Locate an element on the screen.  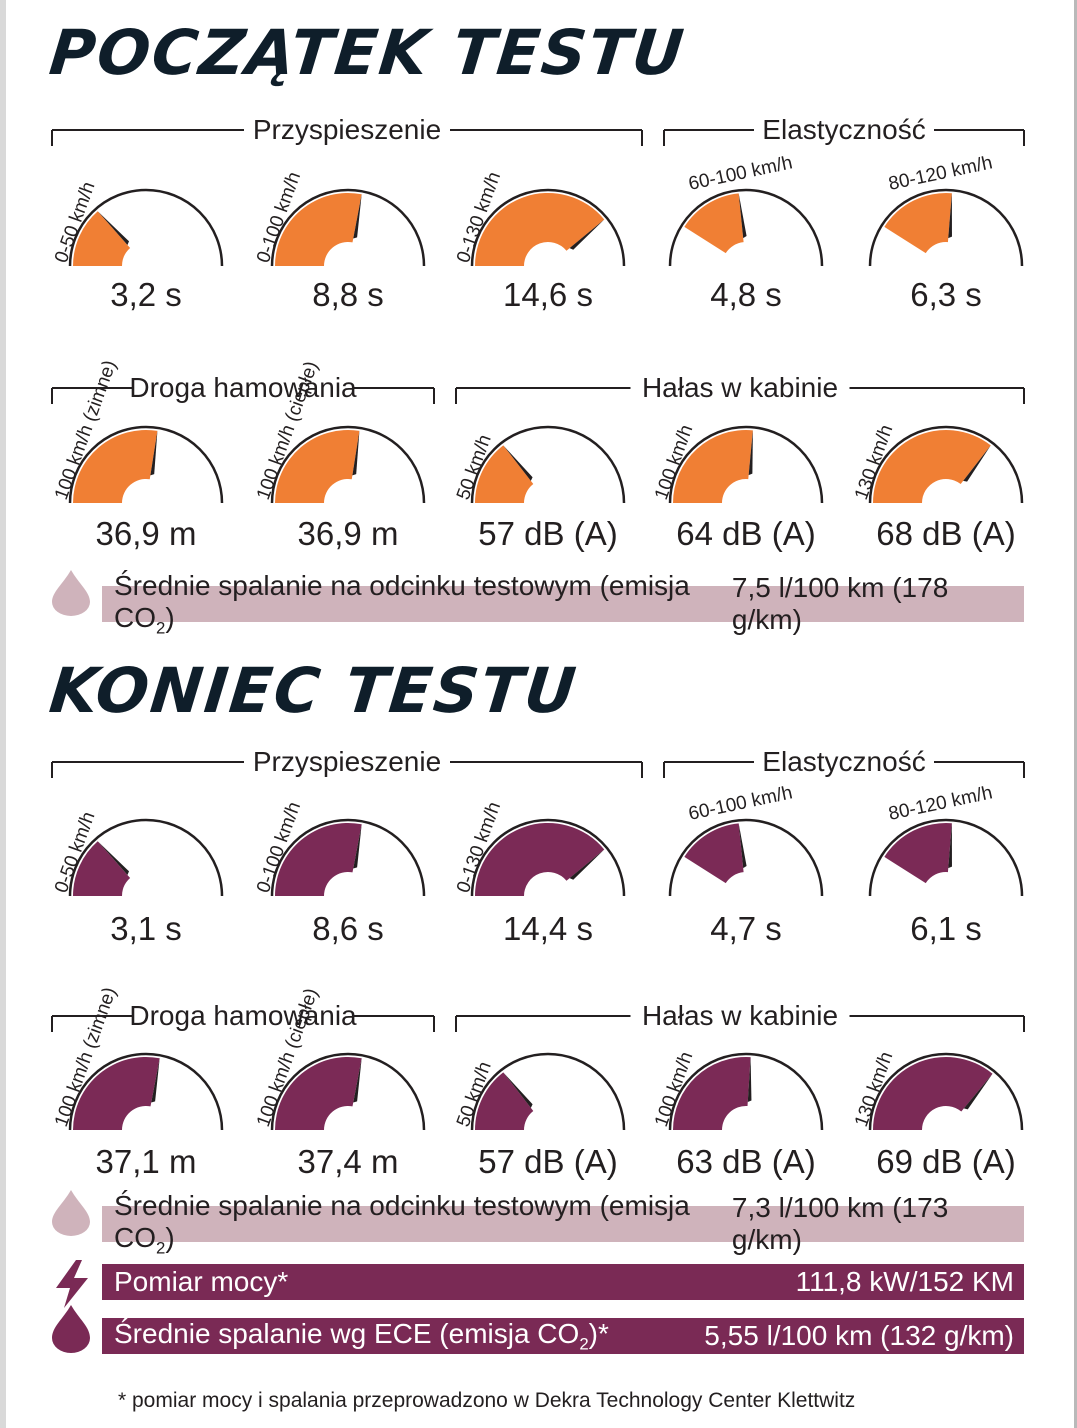
gauge-0-4-label: 80-120 km/h is located at coordinates (941, 173).